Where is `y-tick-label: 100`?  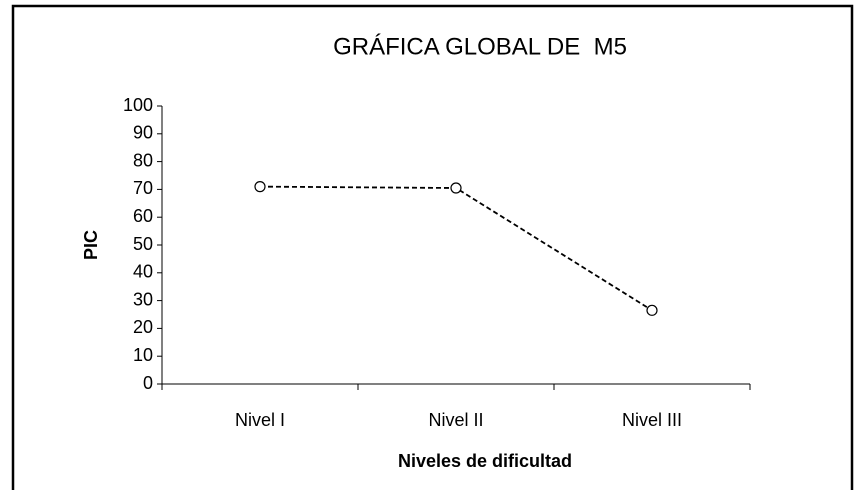
y-tick-label: 100 is located at coordinates (138, 105).